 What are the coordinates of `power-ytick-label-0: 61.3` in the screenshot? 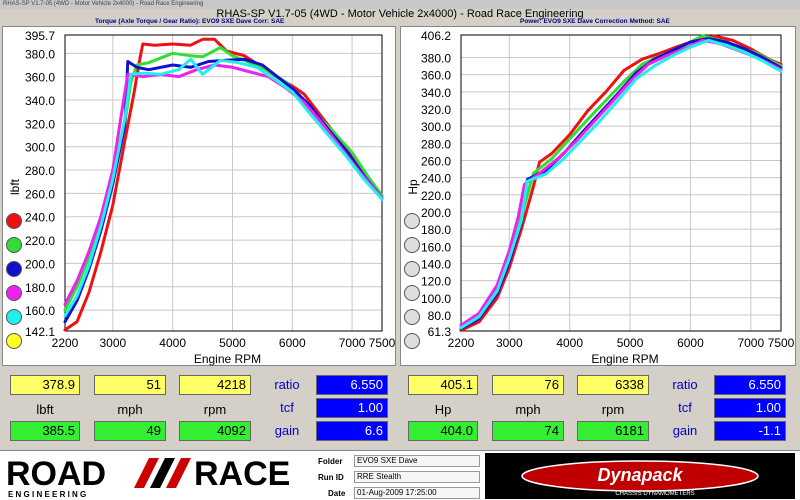 It's located at (440, 332).